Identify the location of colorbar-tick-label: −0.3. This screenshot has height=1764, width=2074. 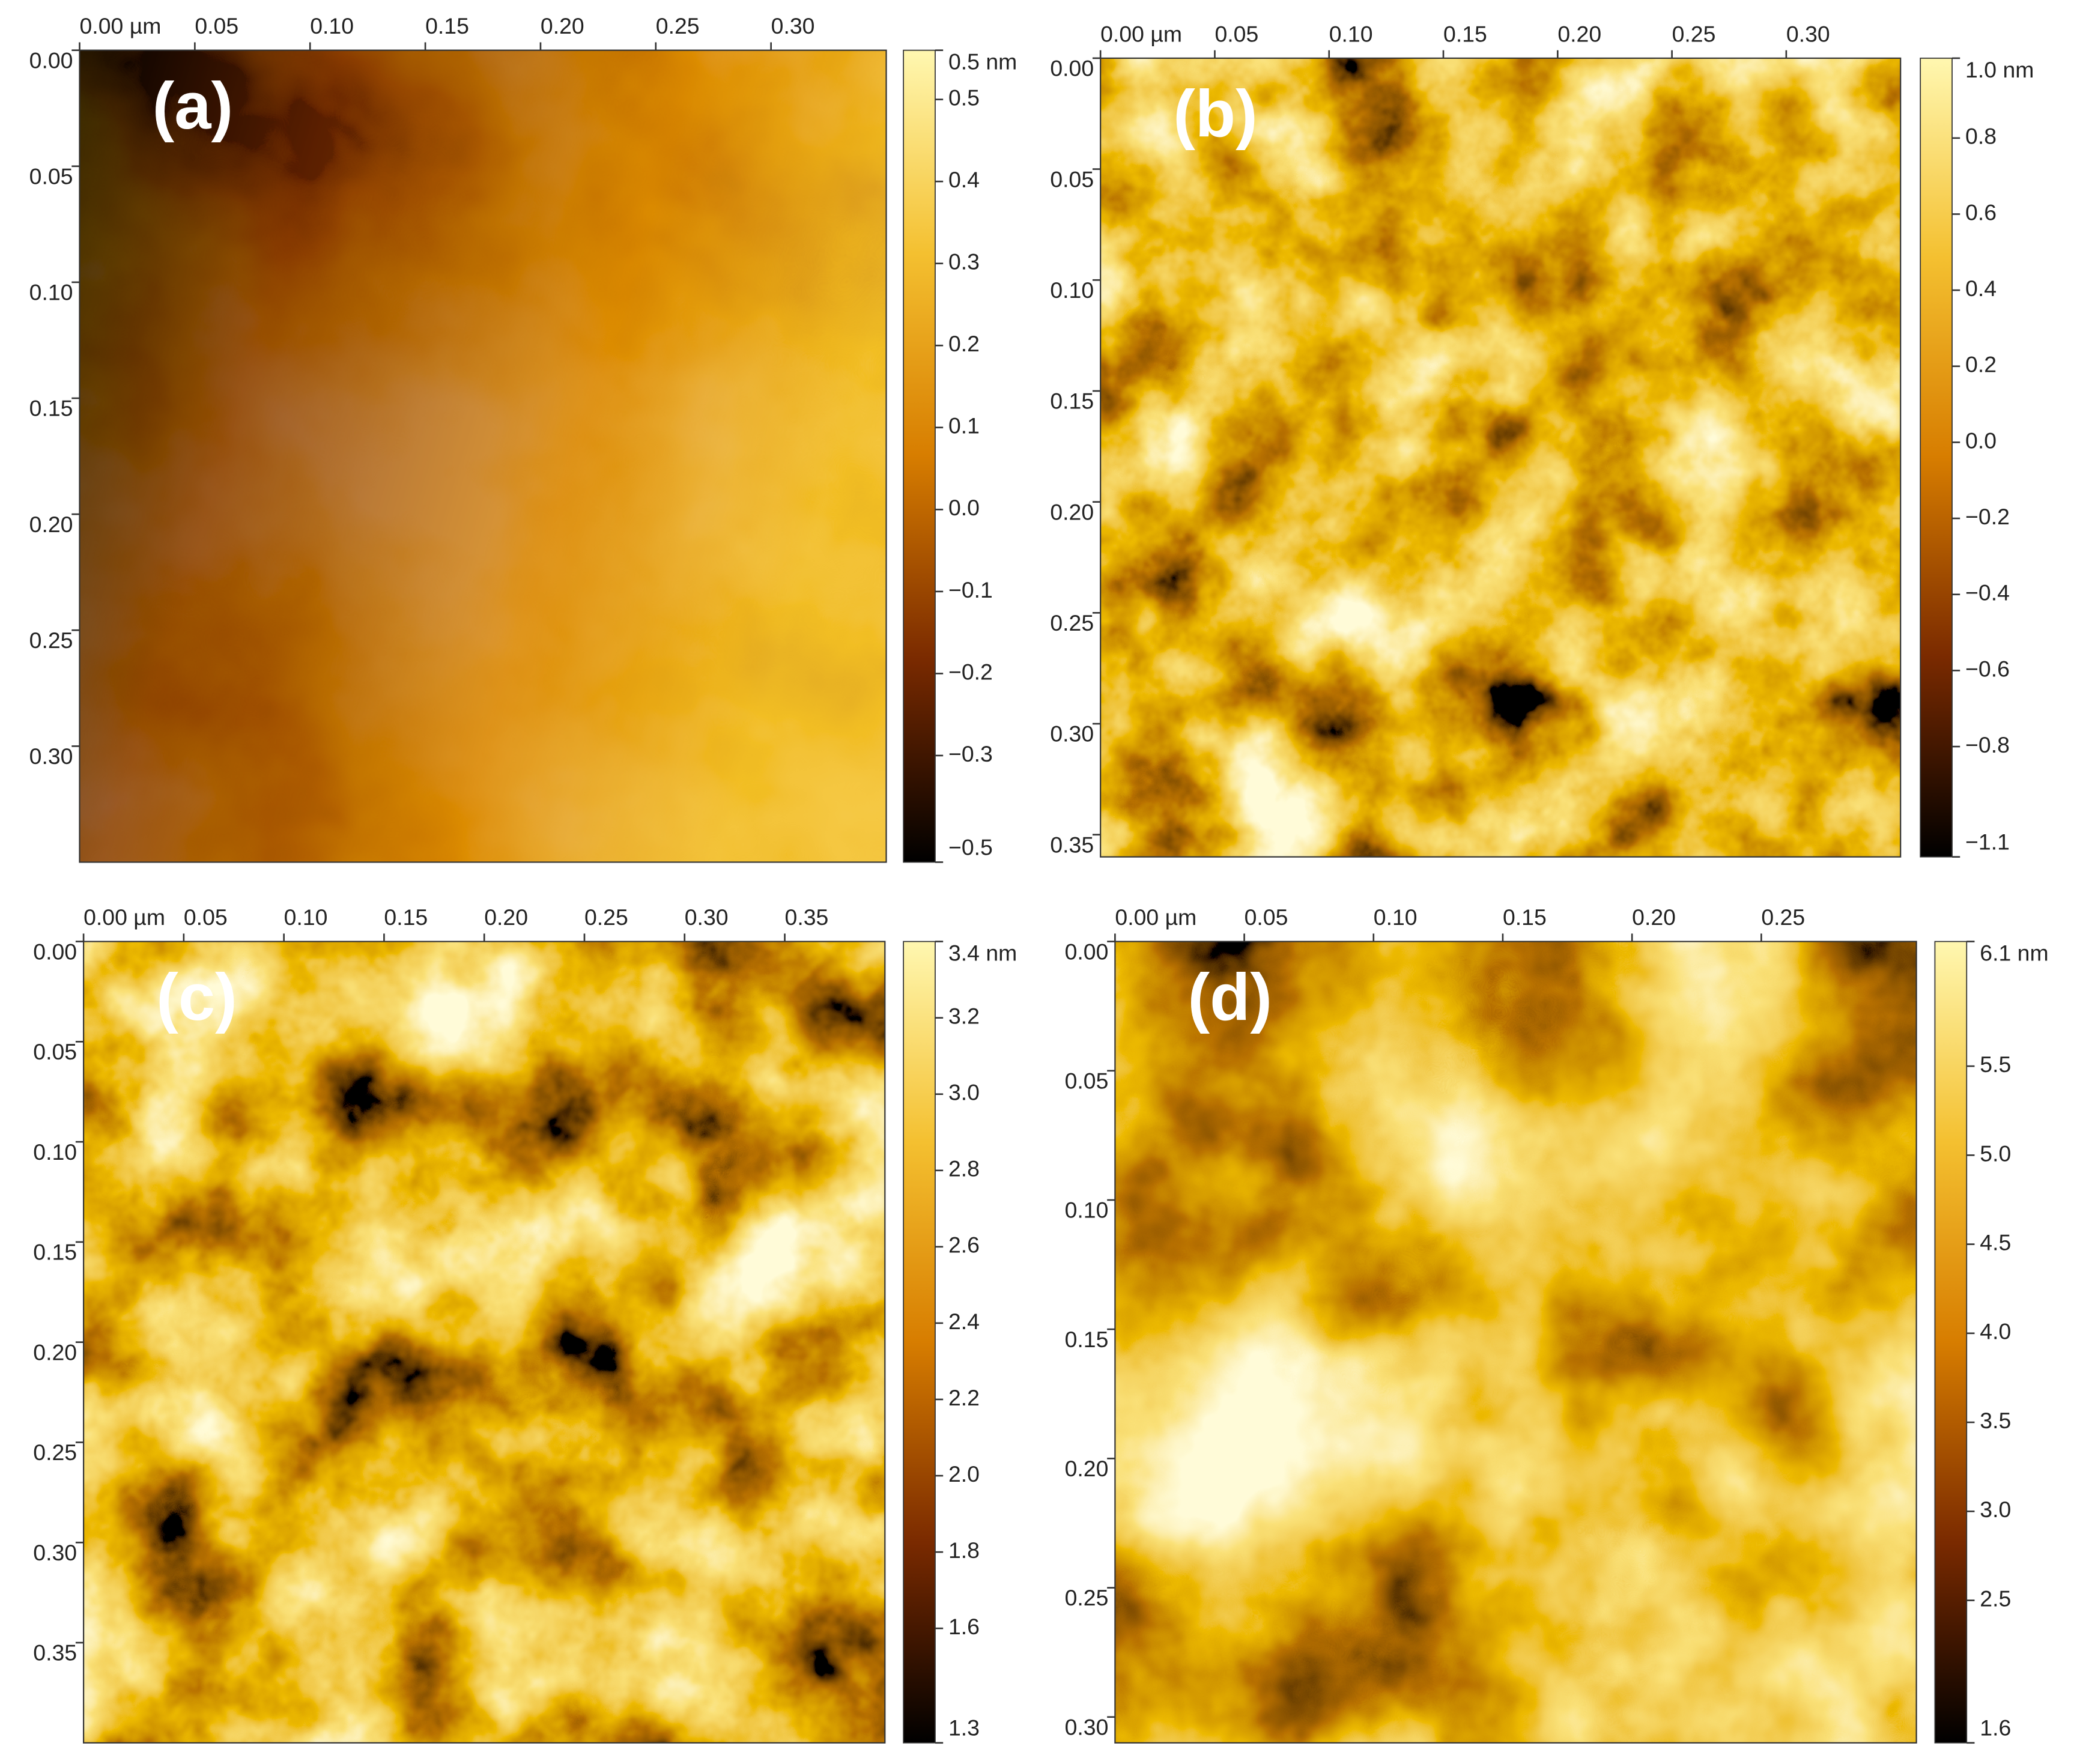
(971, 753).